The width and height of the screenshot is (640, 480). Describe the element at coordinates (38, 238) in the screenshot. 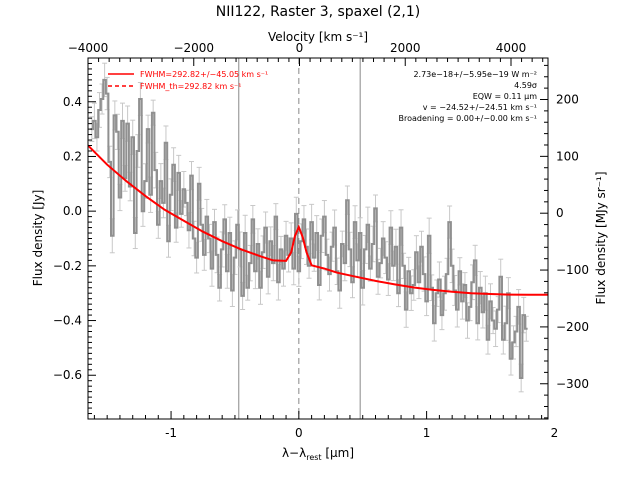

I see `y-axis-label: Flux density [Jy]` at that location.